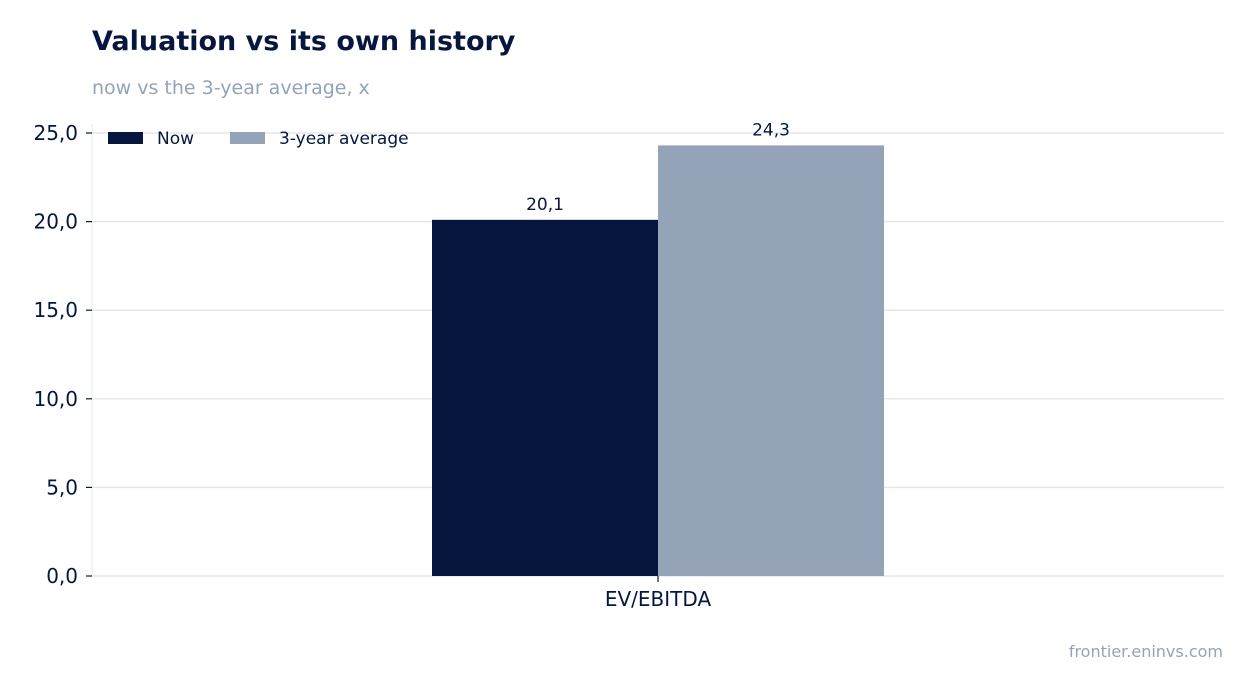 This screenshot has height=693, width=1254. Describe the element at coordinates (175, 139) in the screenshot. I see `legend-label: Now` at that location.